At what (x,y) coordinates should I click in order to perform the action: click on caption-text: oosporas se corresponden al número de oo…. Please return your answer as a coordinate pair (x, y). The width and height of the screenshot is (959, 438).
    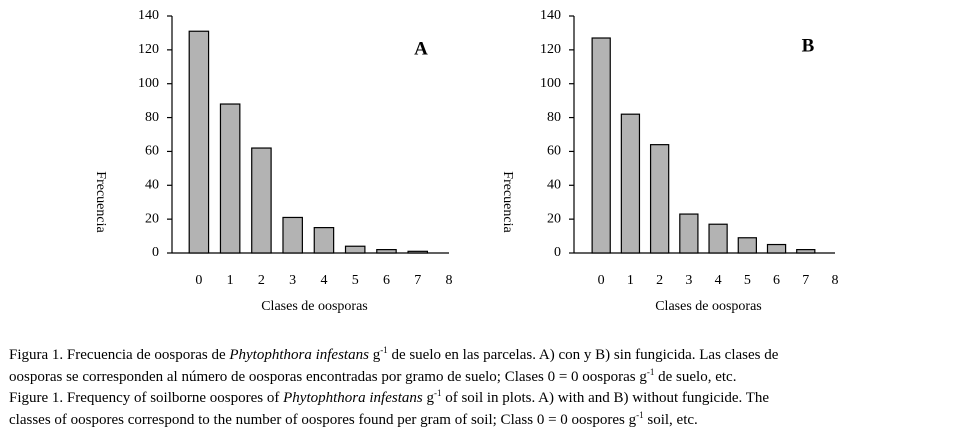
    Looking at the image, I should click on (328, 376).